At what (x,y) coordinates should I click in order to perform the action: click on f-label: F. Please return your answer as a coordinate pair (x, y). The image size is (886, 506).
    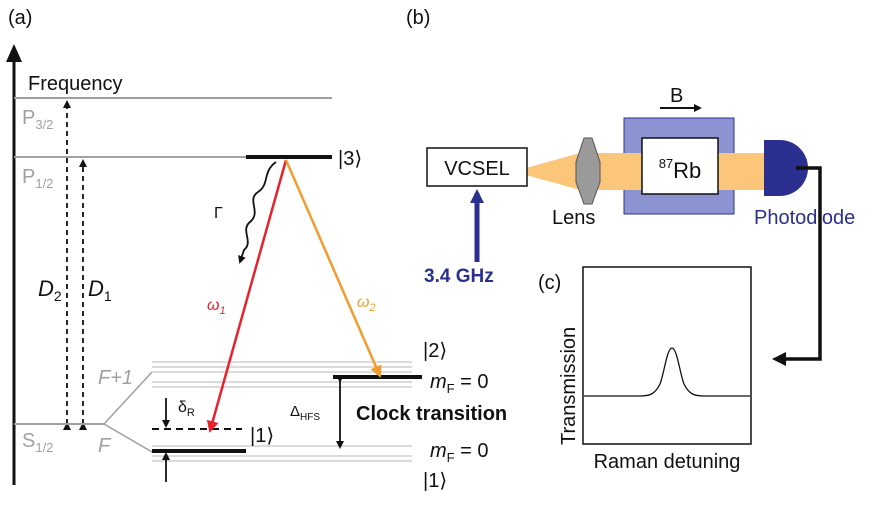
    Looking at the image, I should click on (105, 446).